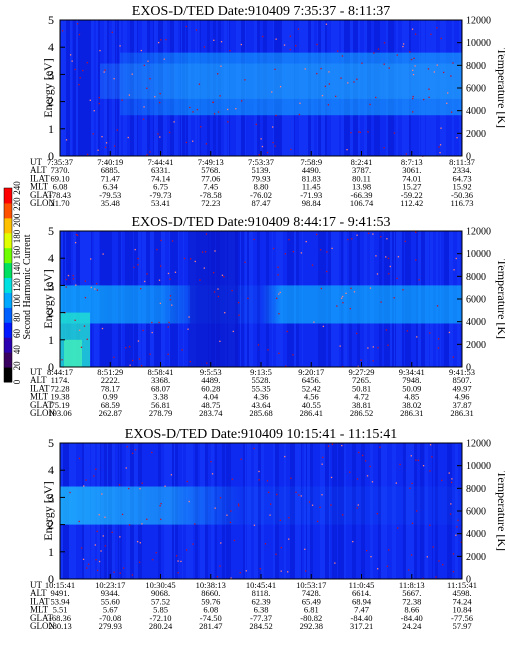 This screenshot has width=505, height=649. Describe the element at coordinates (210, 626) in the screenshot. I see `orbit-value: 281.47` at that location.